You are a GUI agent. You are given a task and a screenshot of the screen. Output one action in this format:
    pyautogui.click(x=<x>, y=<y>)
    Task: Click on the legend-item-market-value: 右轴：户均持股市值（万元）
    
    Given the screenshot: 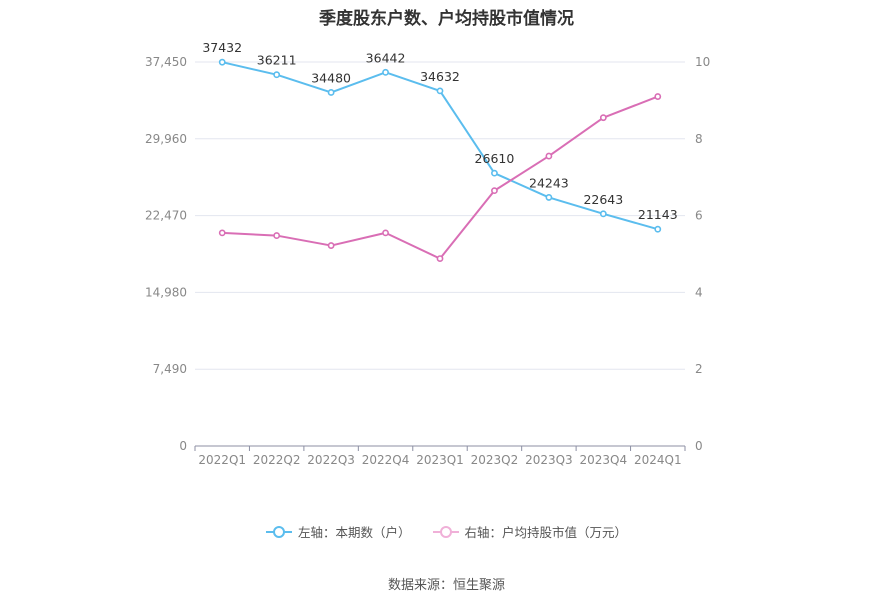 What is the action you would take?
    pyautogui.click(x=530, y=531)
    